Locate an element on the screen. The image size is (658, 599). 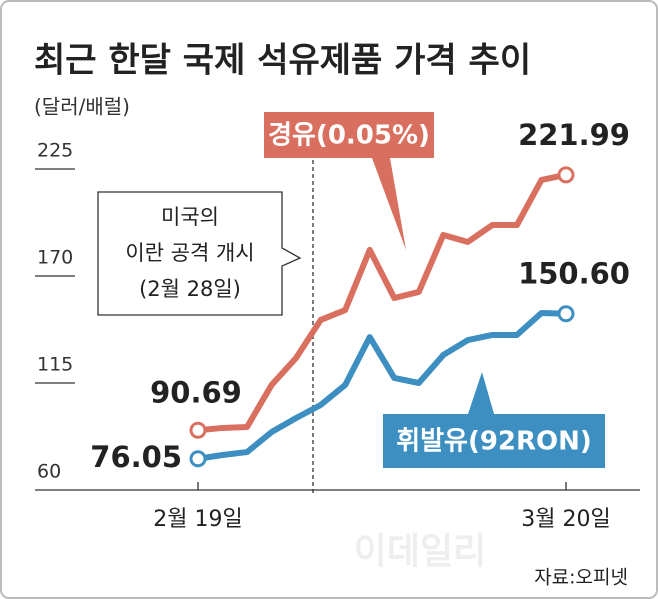
value-label: 221.99 is located at coordinates (574, 135).